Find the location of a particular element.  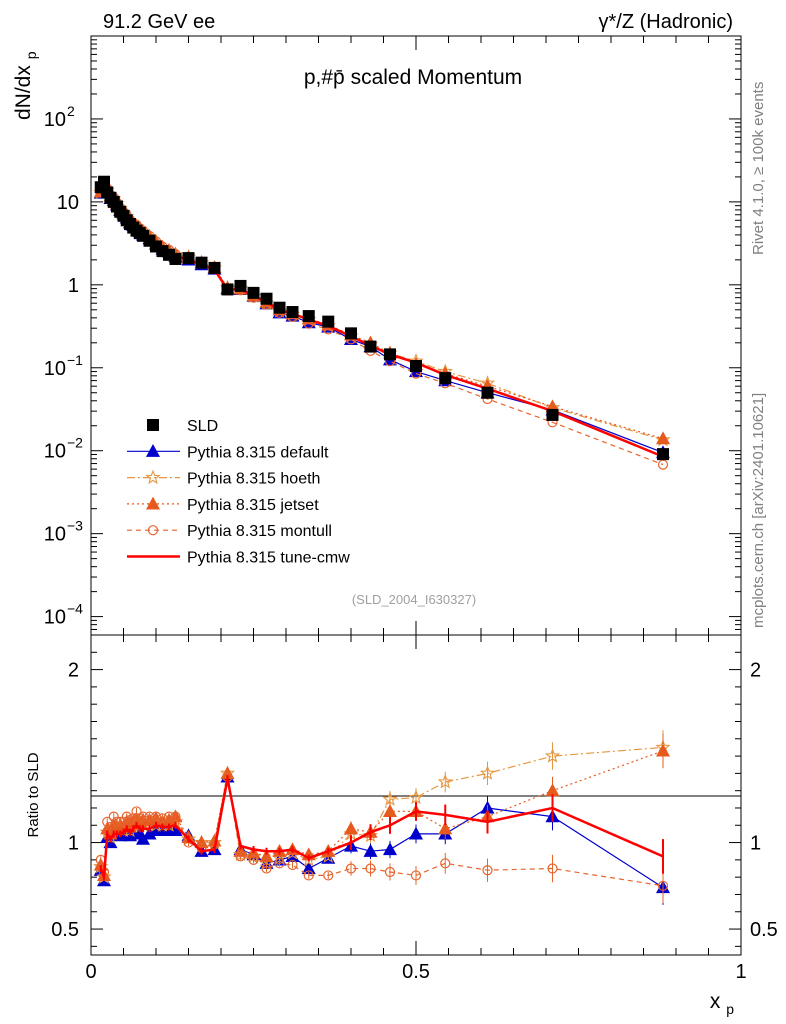

ratio-line-tune-cmw is located at coordinates (381, 828).